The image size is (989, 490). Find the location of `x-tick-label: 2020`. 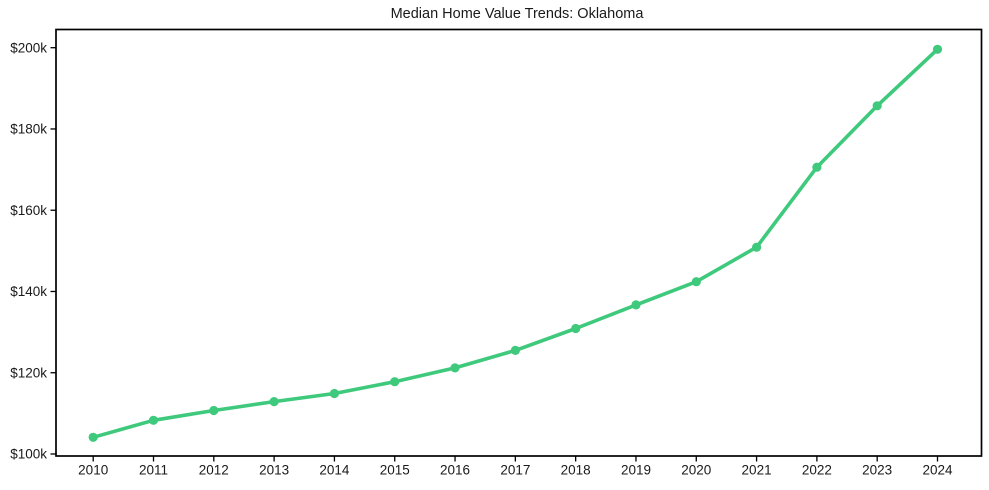

x-tick-label: 2020 is located at coordinates (696, 470).